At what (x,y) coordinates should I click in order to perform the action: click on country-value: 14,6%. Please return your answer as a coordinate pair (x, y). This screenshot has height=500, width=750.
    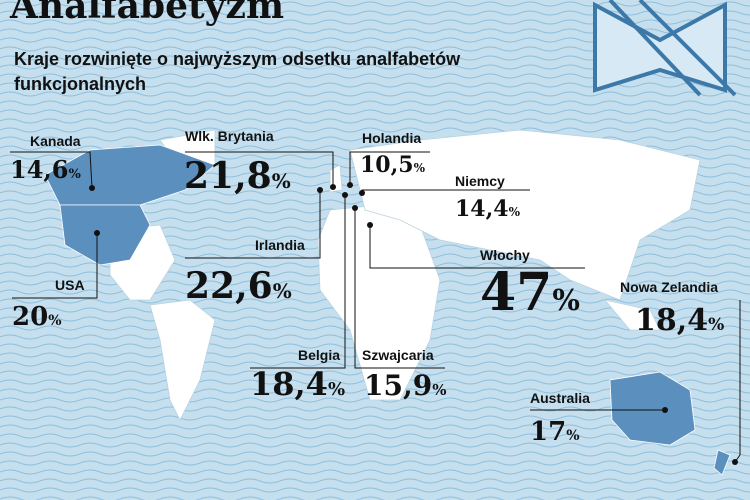
    Looking at the image, I should click on (45, 169).